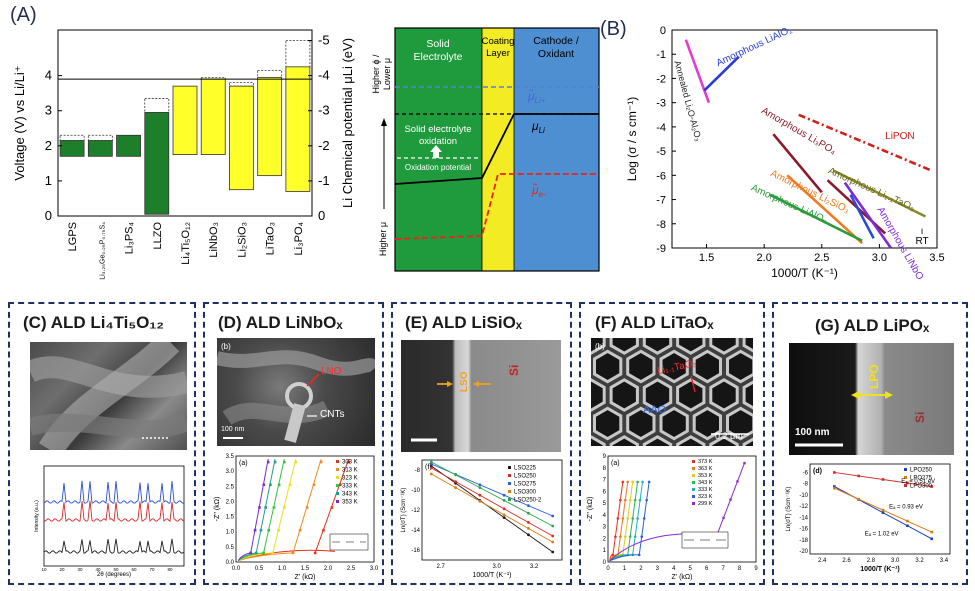  I want to click on g-y-tick-label: -12, so click(803, 507).